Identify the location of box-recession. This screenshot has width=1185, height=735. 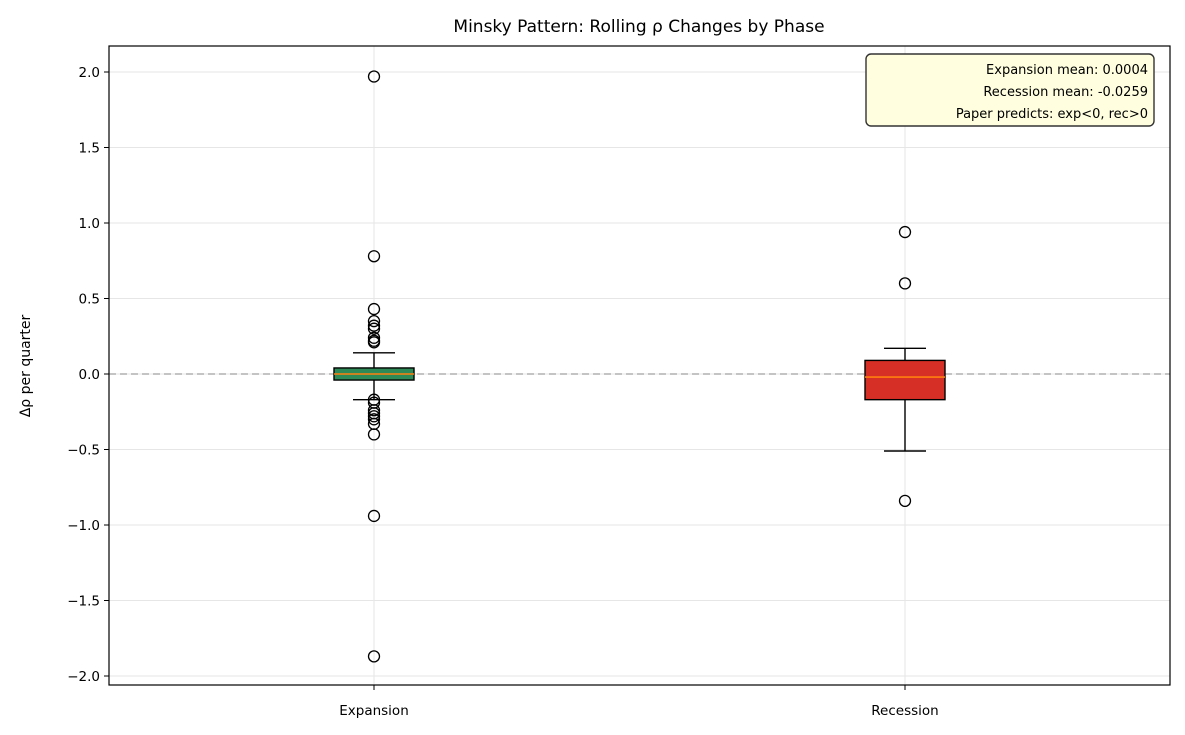
(905, 366).